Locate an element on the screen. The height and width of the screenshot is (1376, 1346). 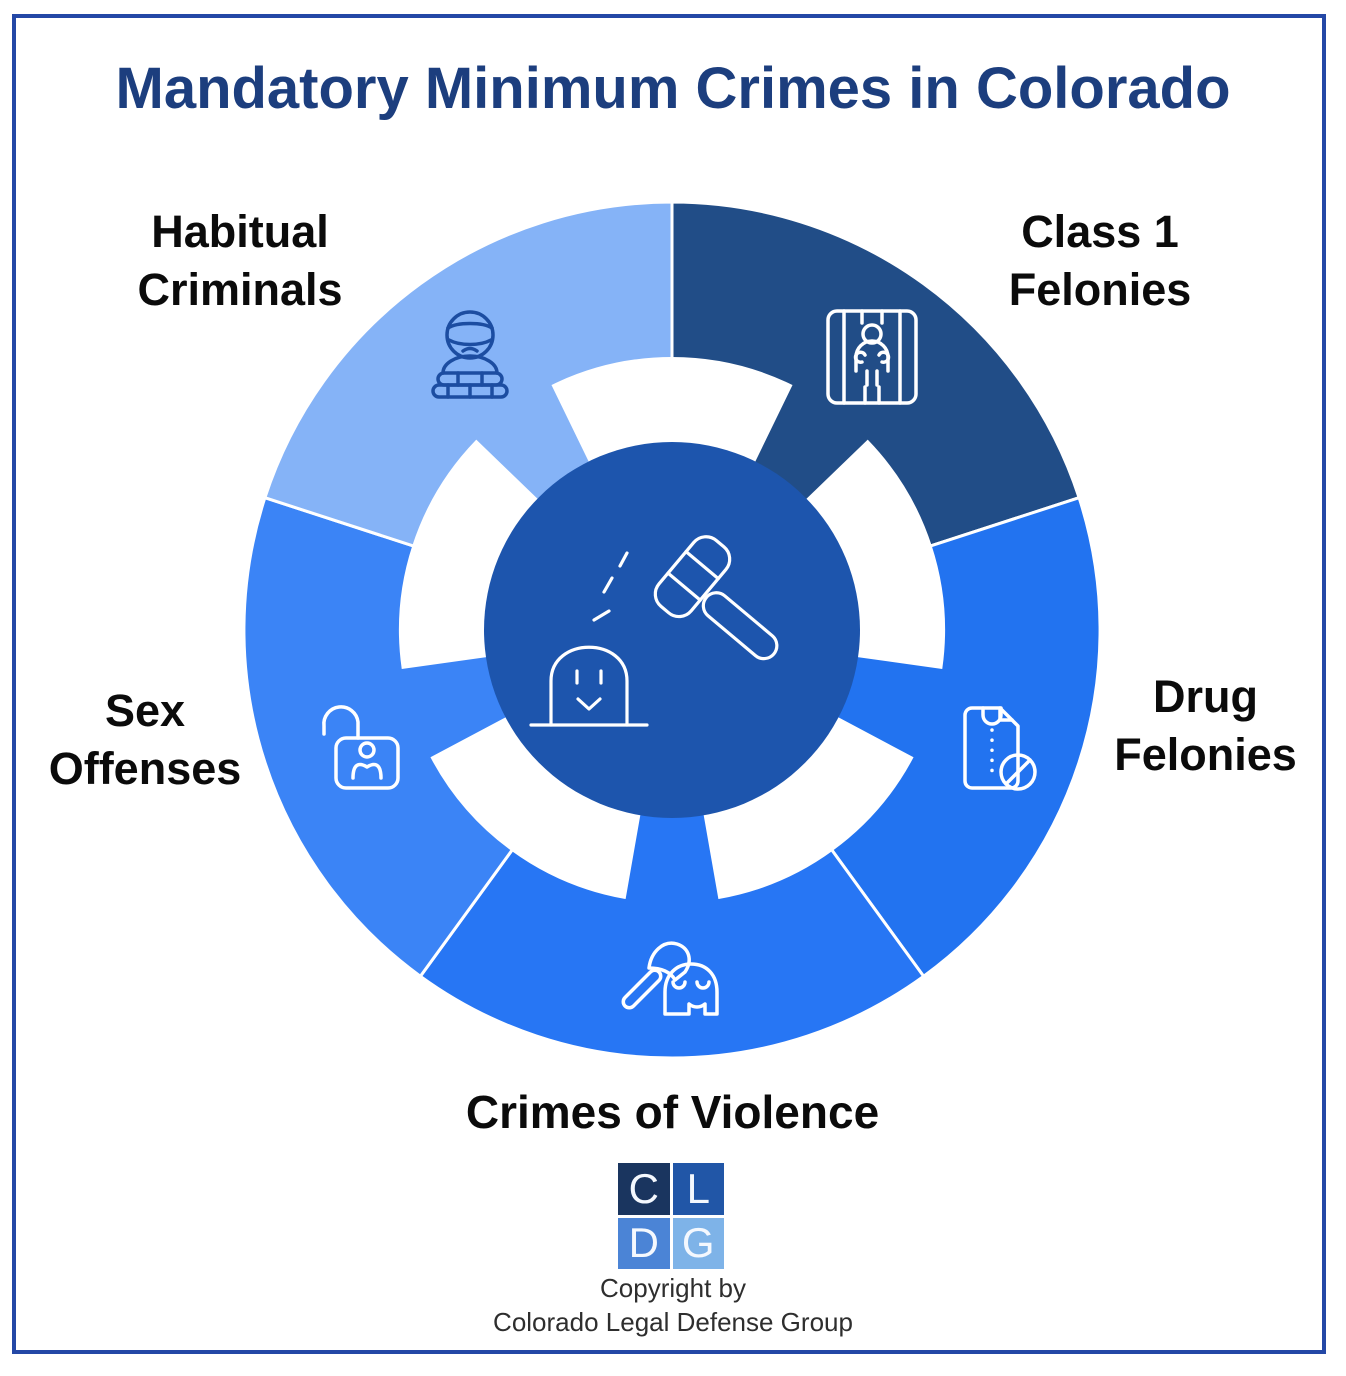
gavel-handle is located at coordinates (740, 626).